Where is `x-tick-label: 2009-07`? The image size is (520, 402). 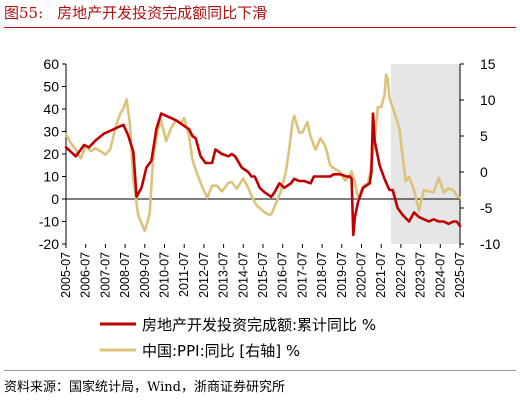 x-tick-label: 2009-07 is located at coordinates (145, 275).